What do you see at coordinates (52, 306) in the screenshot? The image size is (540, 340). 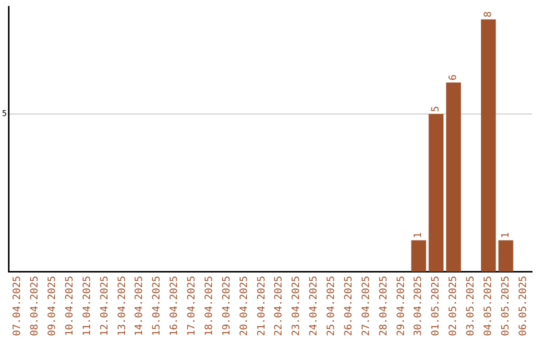 I see `x-tick-label: 09.04.2025` at bounding box center [52, 306].